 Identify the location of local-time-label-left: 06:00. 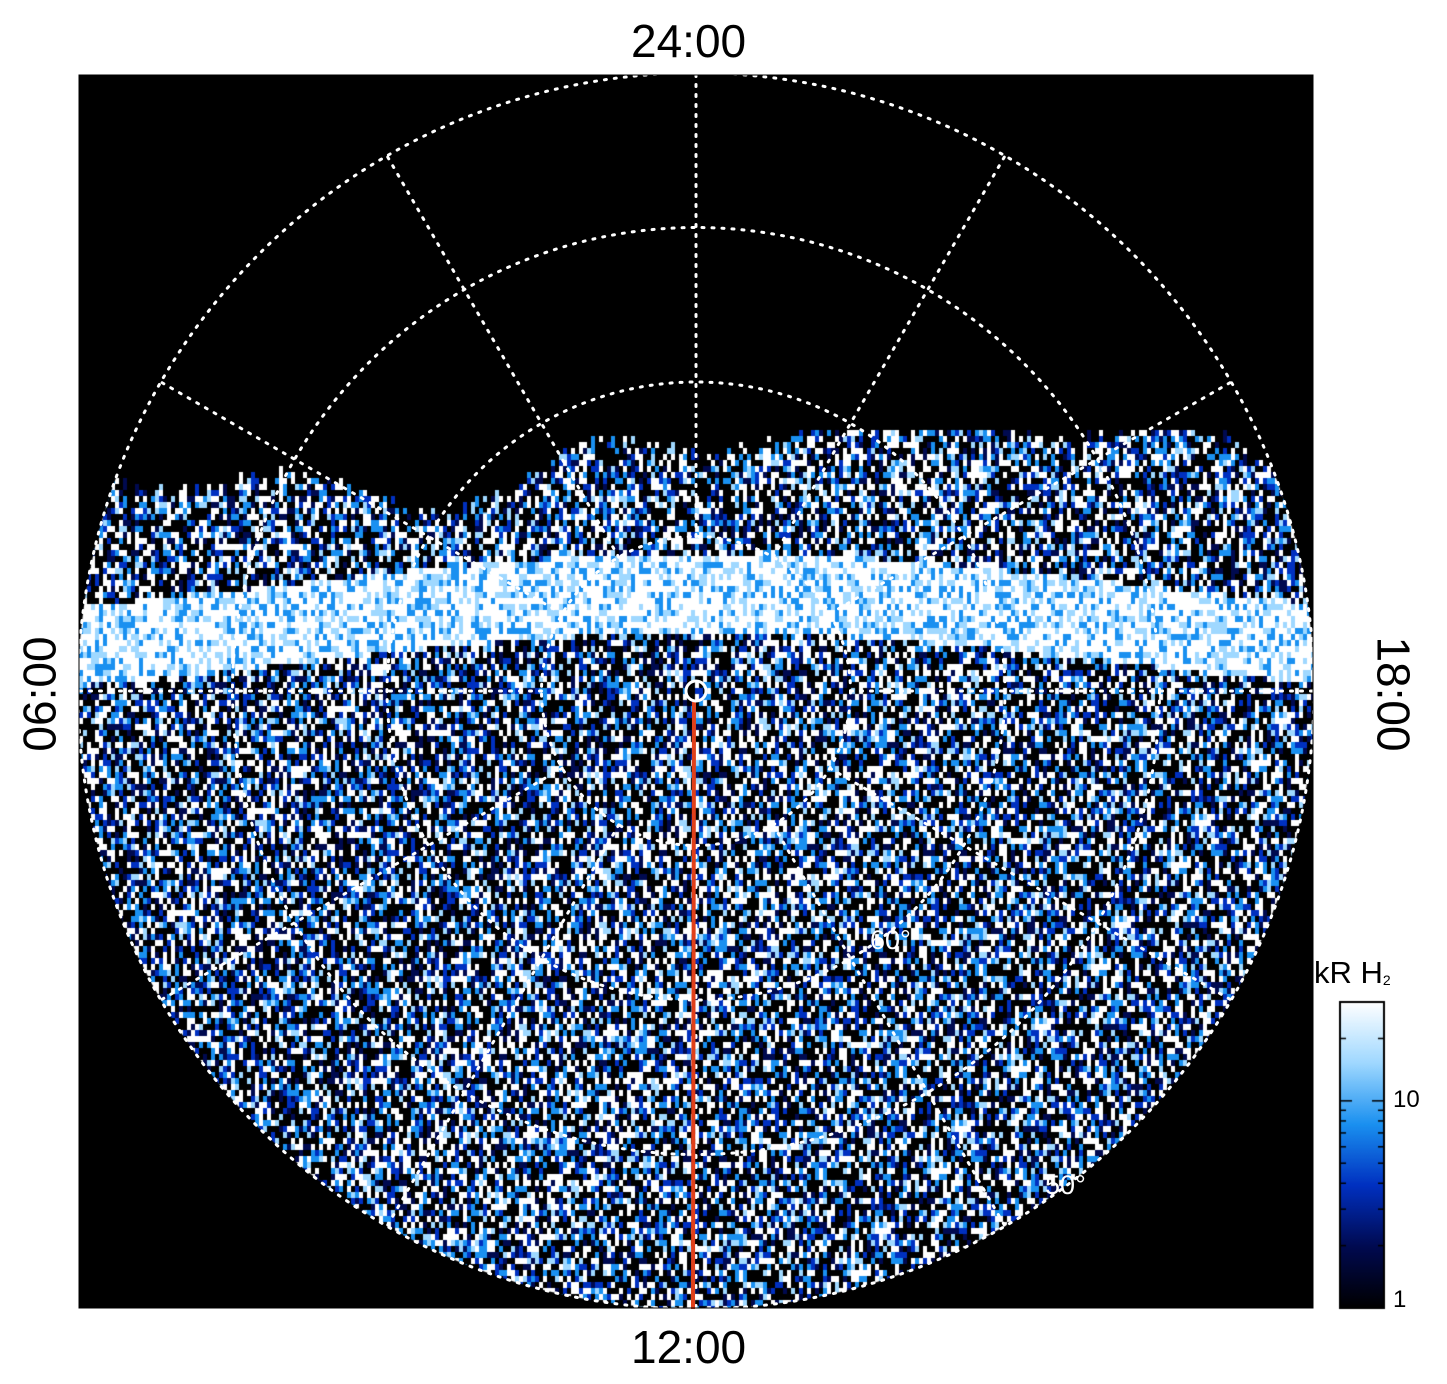
(39, 694).